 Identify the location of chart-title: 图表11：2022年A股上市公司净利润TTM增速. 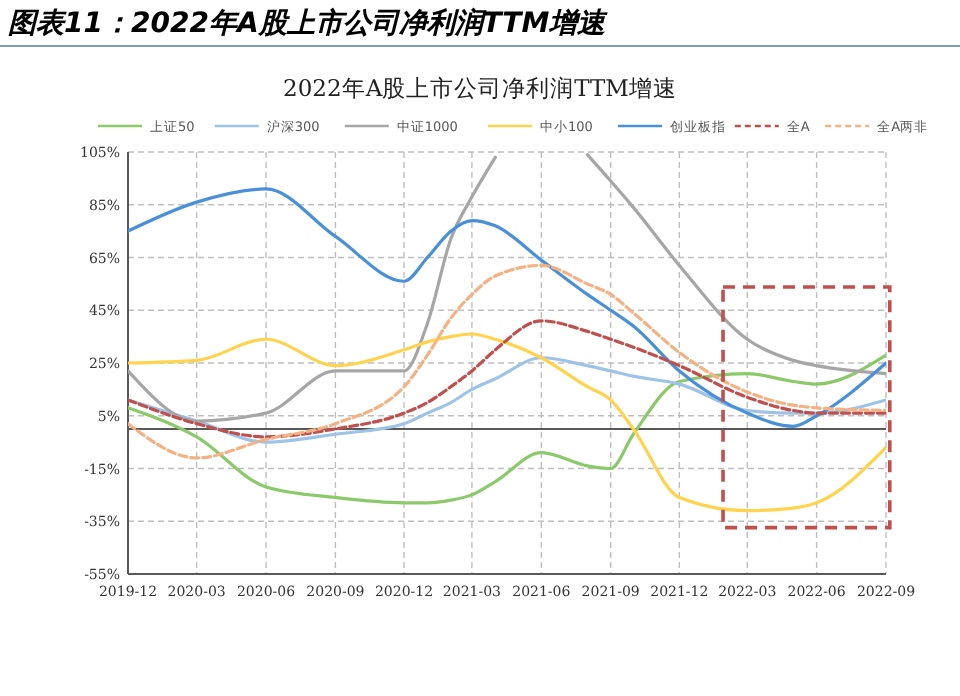
(309, 23).